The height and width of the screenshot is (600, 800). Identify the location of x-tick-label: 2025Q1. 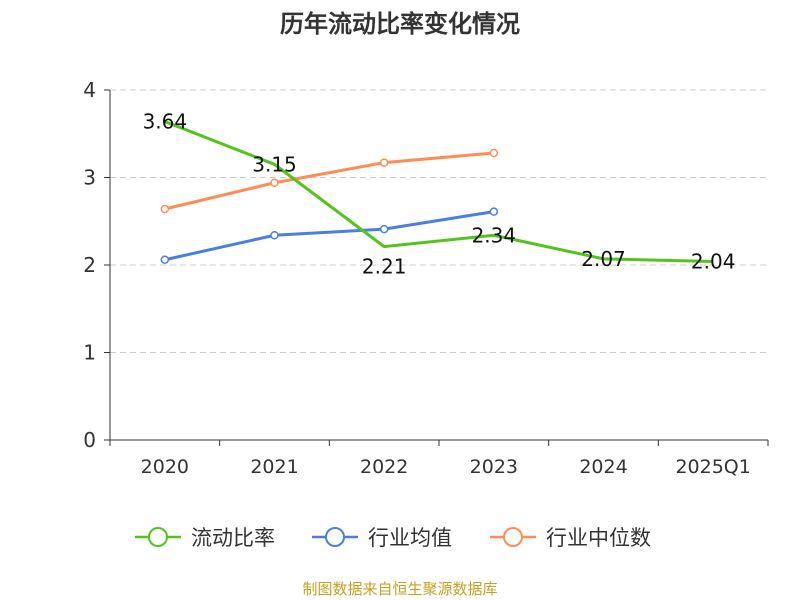
(712, 467).